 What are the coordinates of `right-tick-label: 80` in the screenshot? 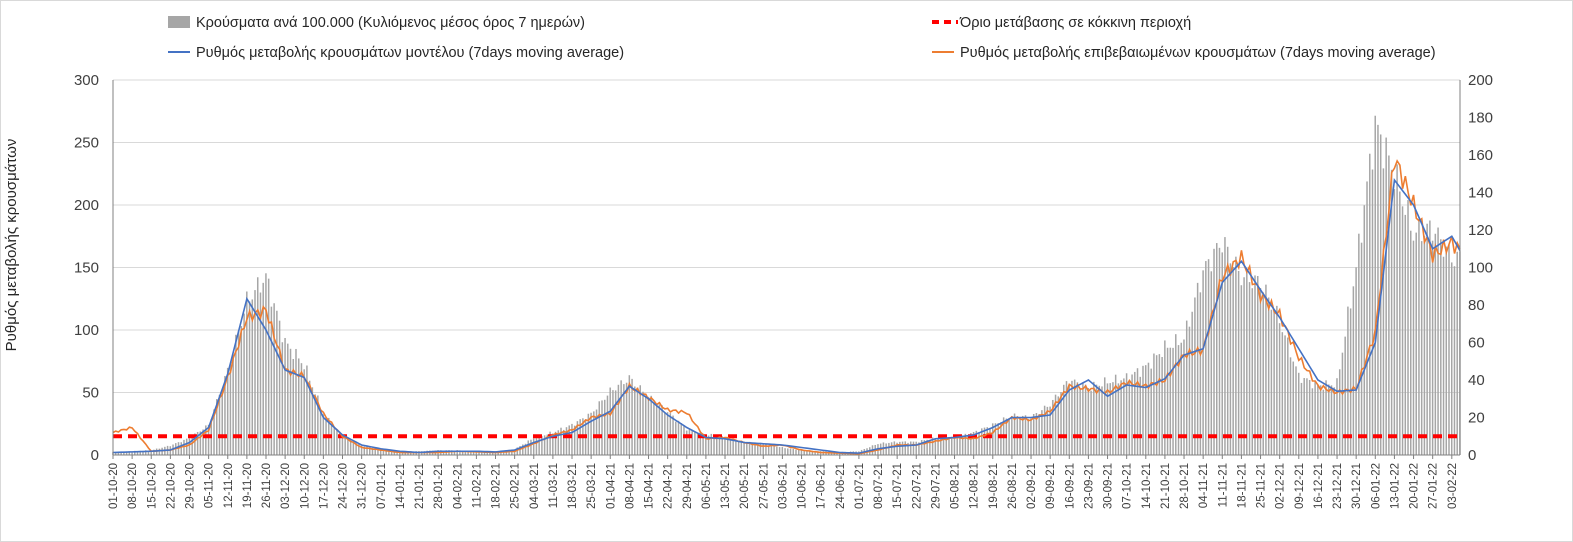 It's located at (1476, 305).